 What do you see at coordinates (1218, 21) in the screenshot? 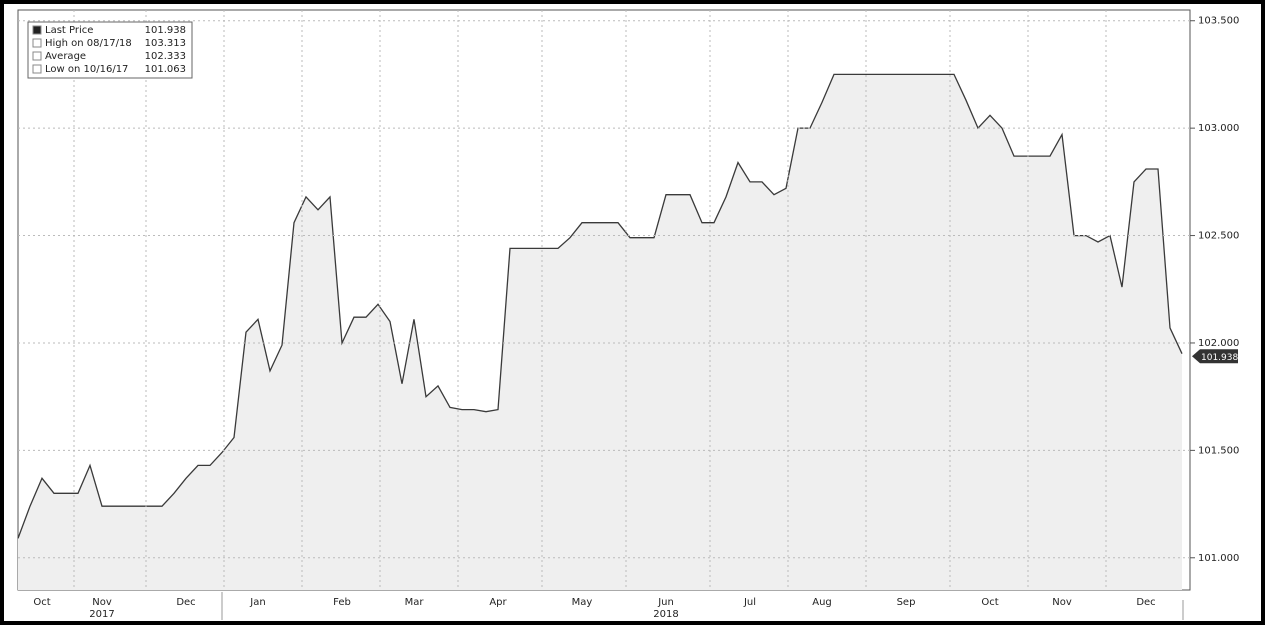
I see `y-tick-label: 103.500` at bounding box center [1218, 21].